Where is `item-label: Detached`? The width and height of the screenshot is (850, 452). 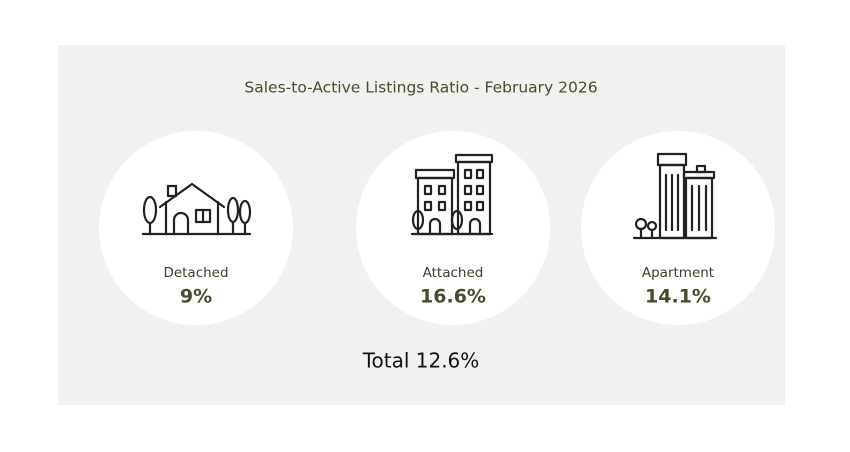
item-label: Detached is located at coordinates (195, 273).